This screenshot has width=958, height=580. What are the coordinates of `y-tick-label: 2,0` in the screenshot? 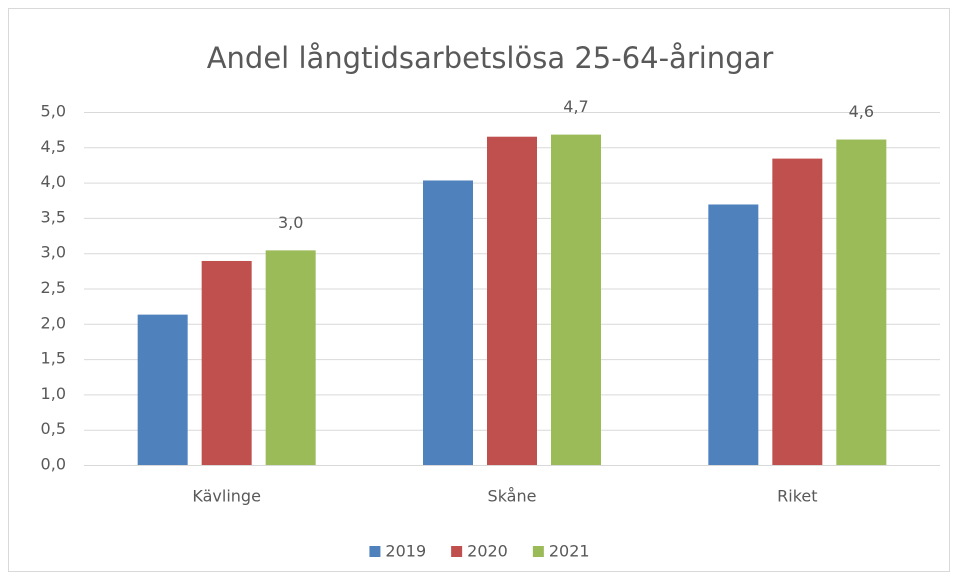 It's located at (53, 322).